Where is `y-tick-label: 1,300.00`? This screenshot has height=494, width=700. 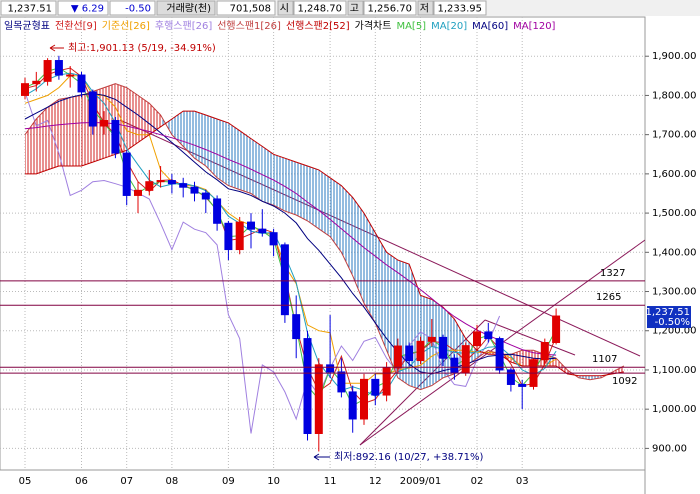 y-tick-label: 1,300.00 is located at coordinates (674, 292).